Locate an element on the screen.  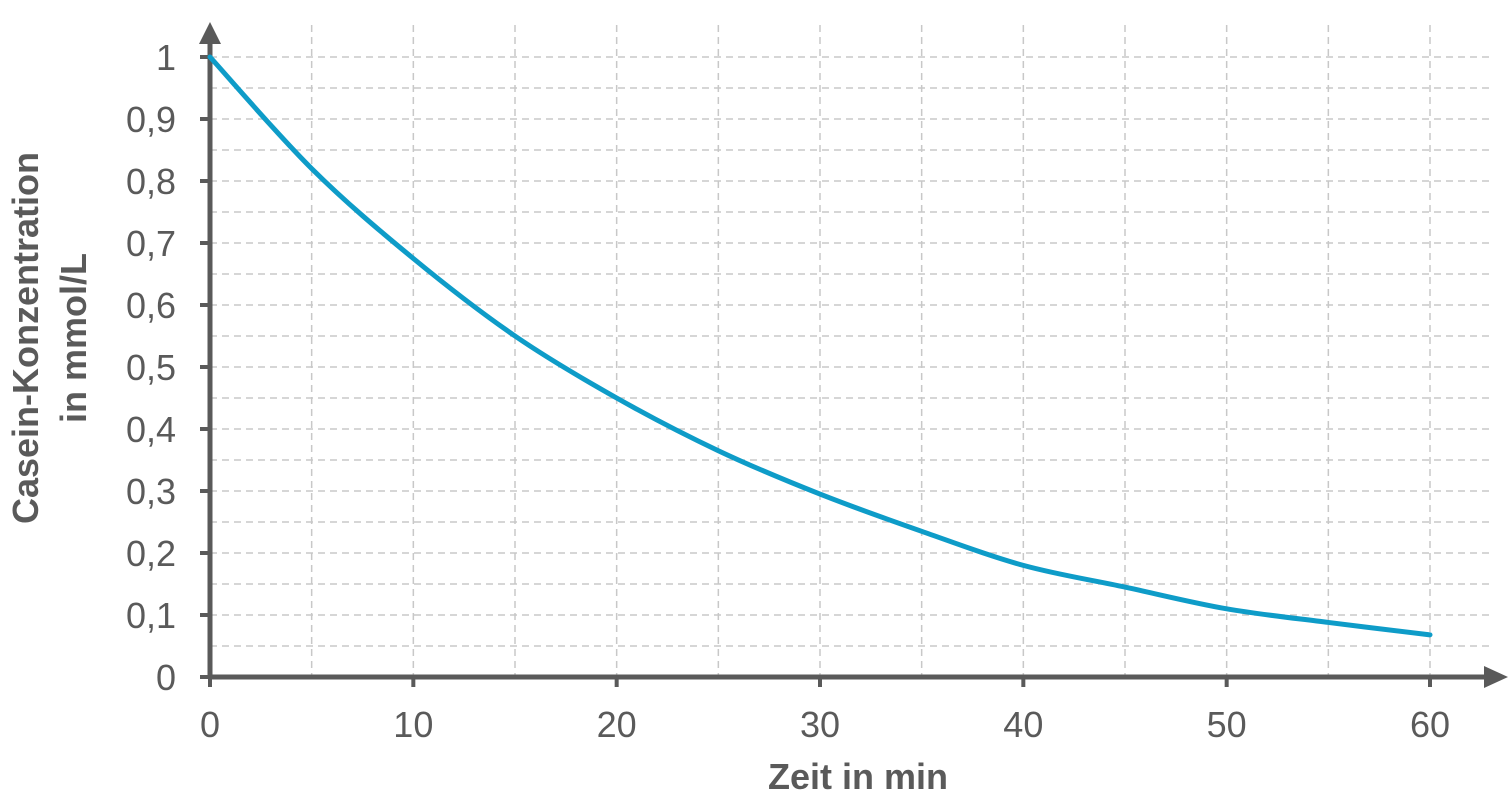
y-axis-title-line-2: in mmol/L is located at coordinates (73, 338).